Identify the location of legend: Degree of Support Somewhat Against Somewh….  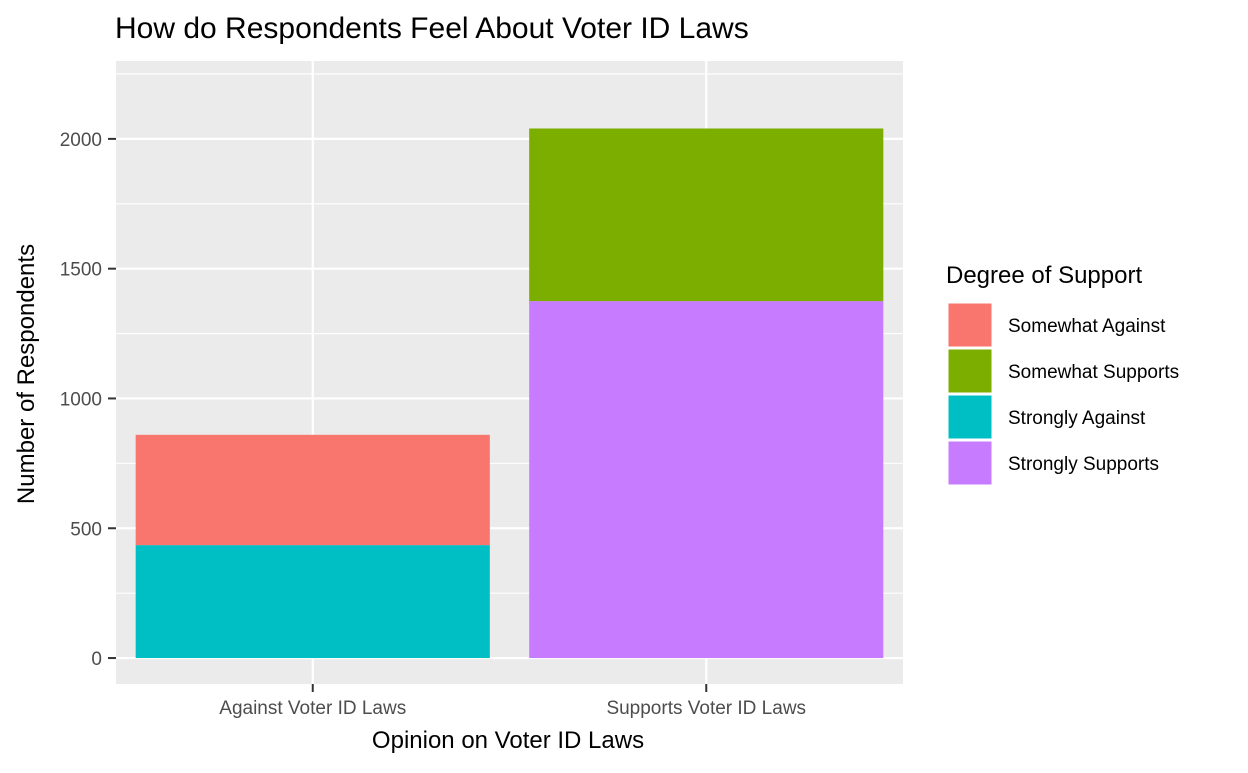
(1062, 374).